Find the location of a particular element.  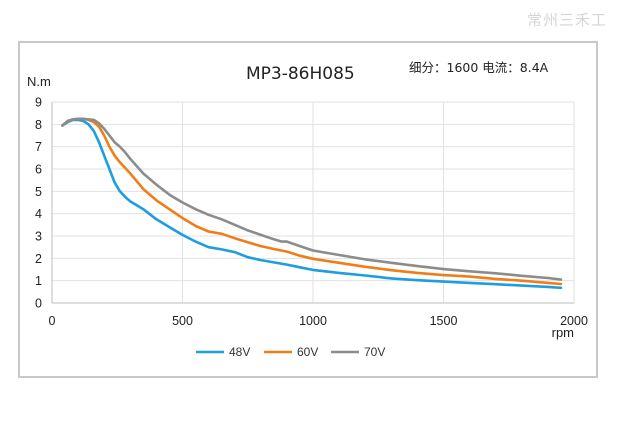

y-tick-label: 3 is located at coordinates (38, 237).